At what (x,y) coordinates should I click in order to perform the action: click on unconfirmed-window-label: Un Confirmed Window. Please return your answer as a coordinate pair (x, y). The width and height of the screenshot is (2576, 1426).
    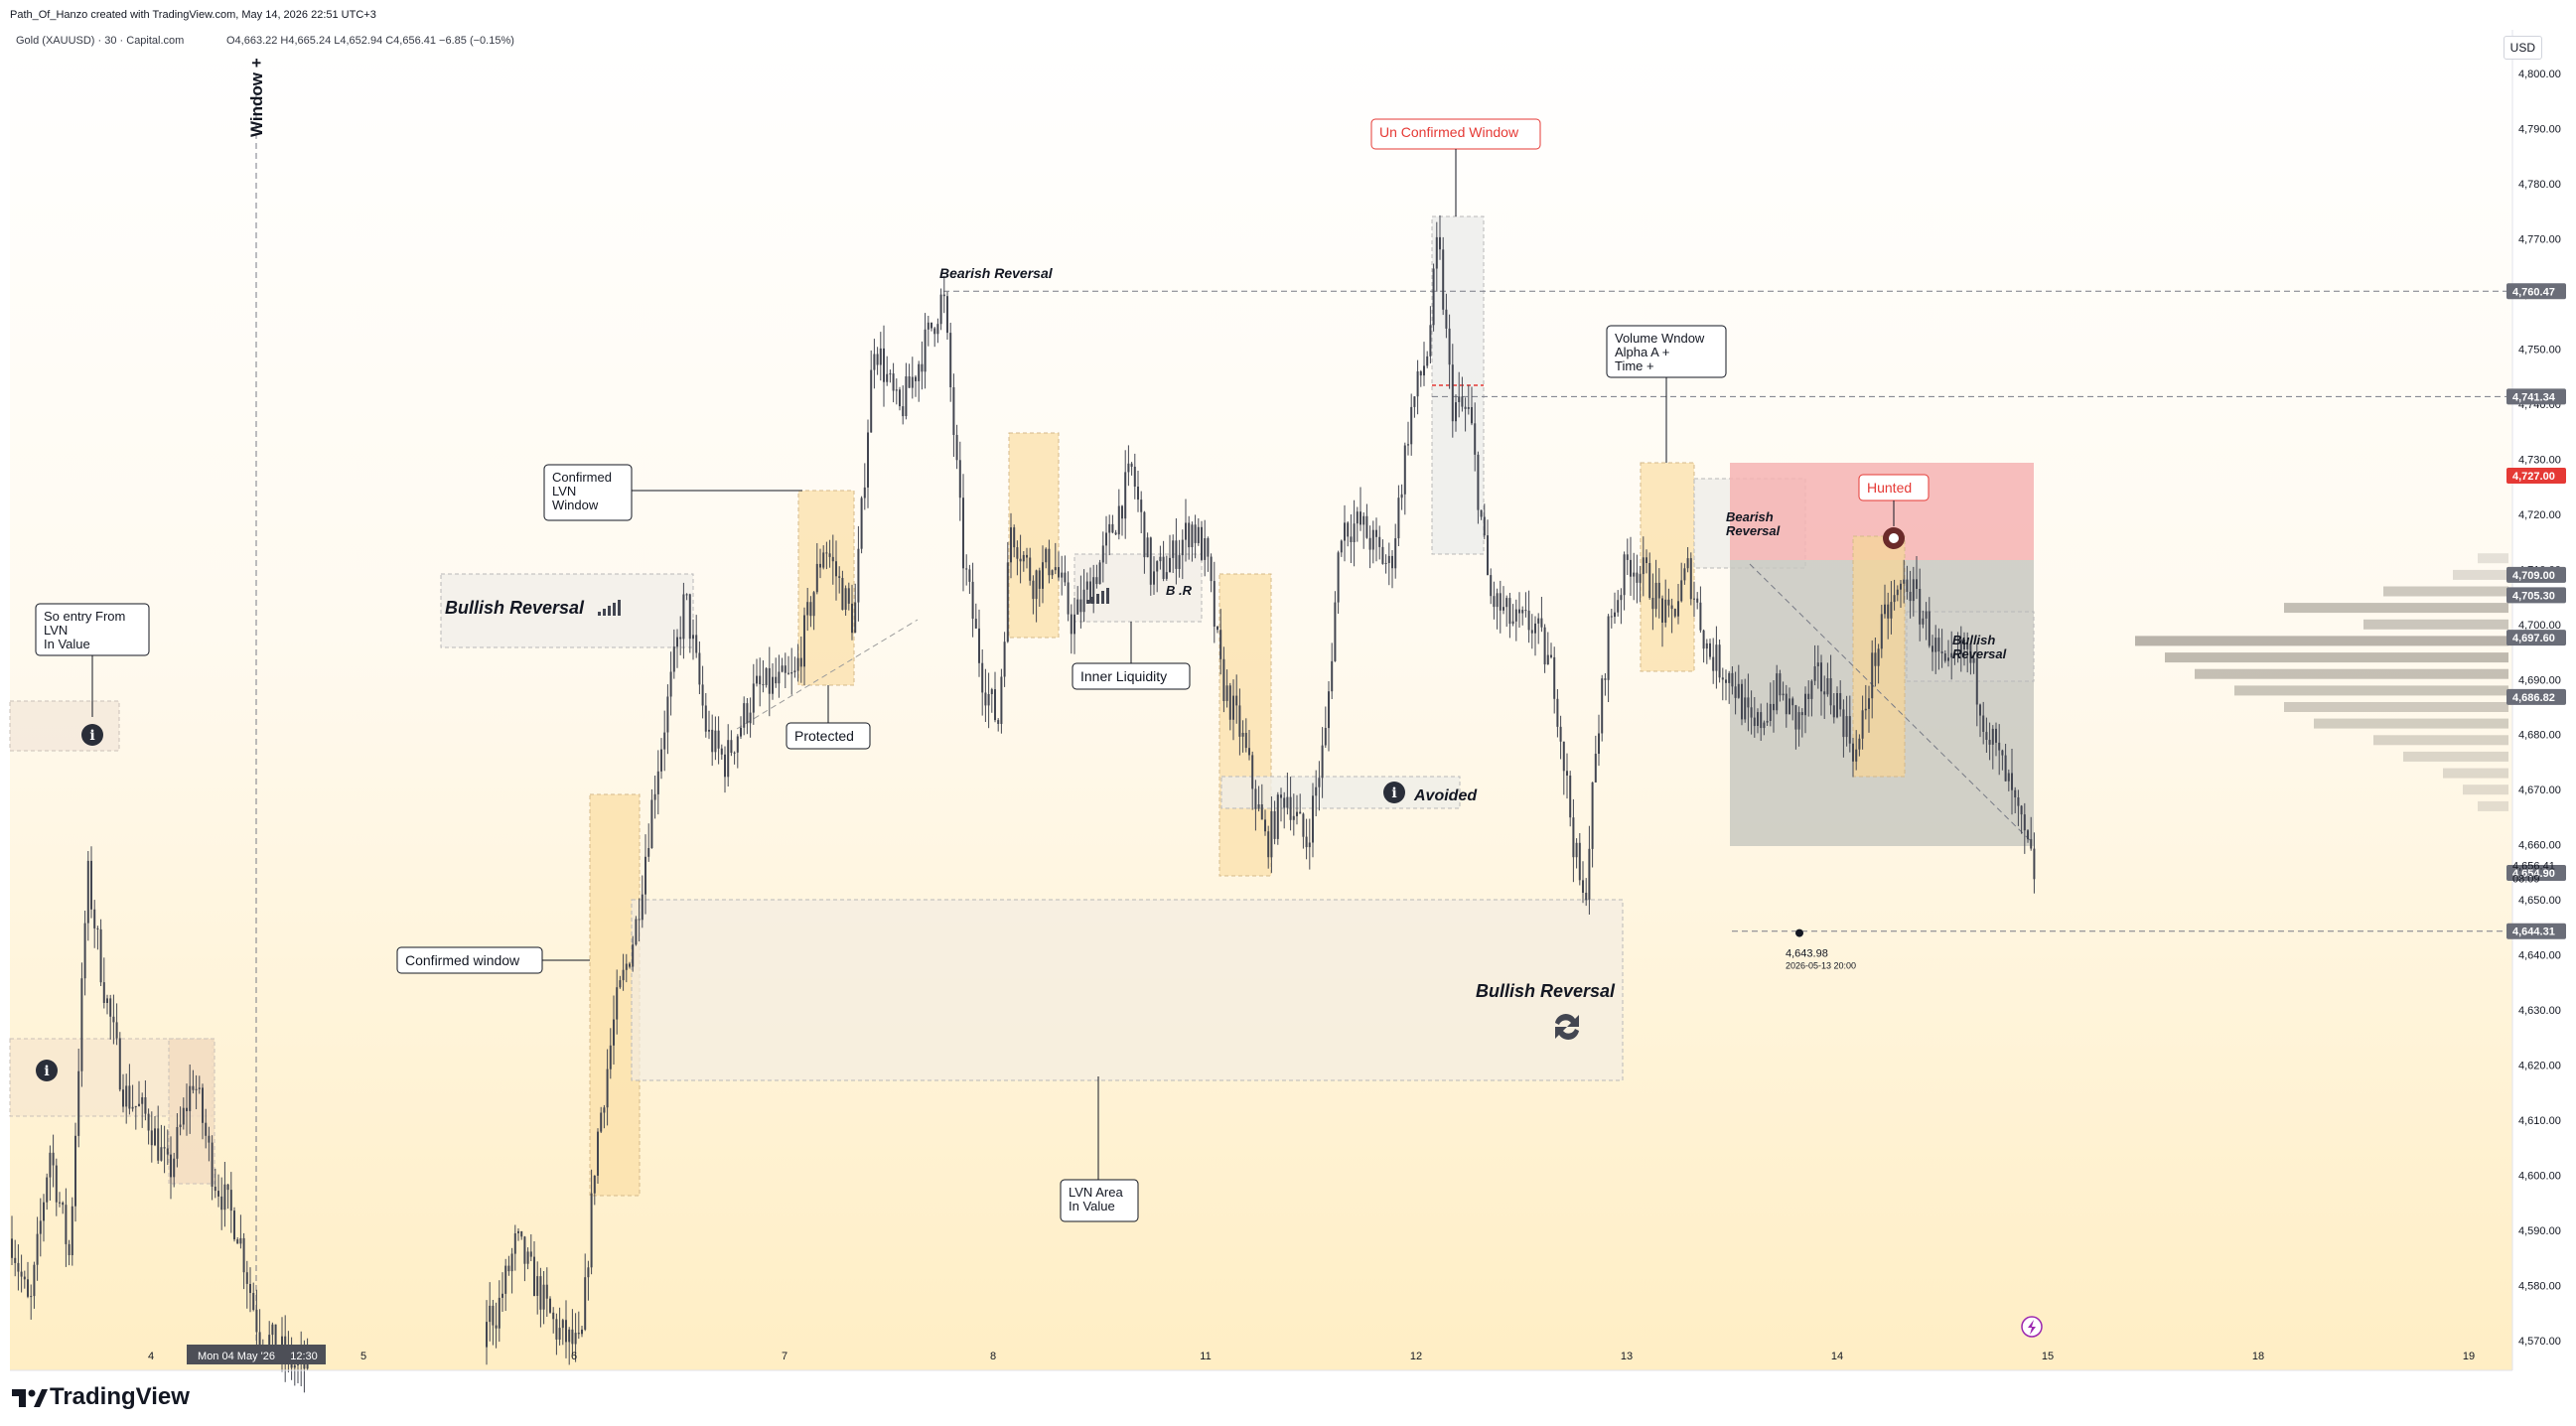
    Looking at the image, I should click on (1456, 134).